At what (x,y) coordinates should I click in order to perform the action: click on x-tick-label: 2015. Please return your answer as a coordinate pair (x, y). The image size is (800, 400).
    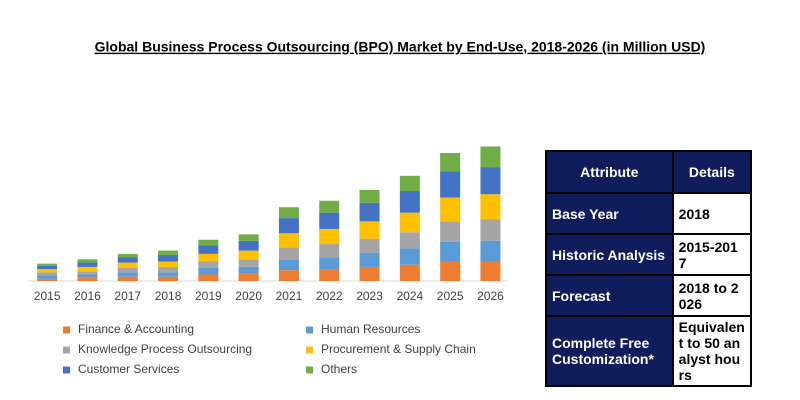
    Looking at the image, I should click on (47, 296).